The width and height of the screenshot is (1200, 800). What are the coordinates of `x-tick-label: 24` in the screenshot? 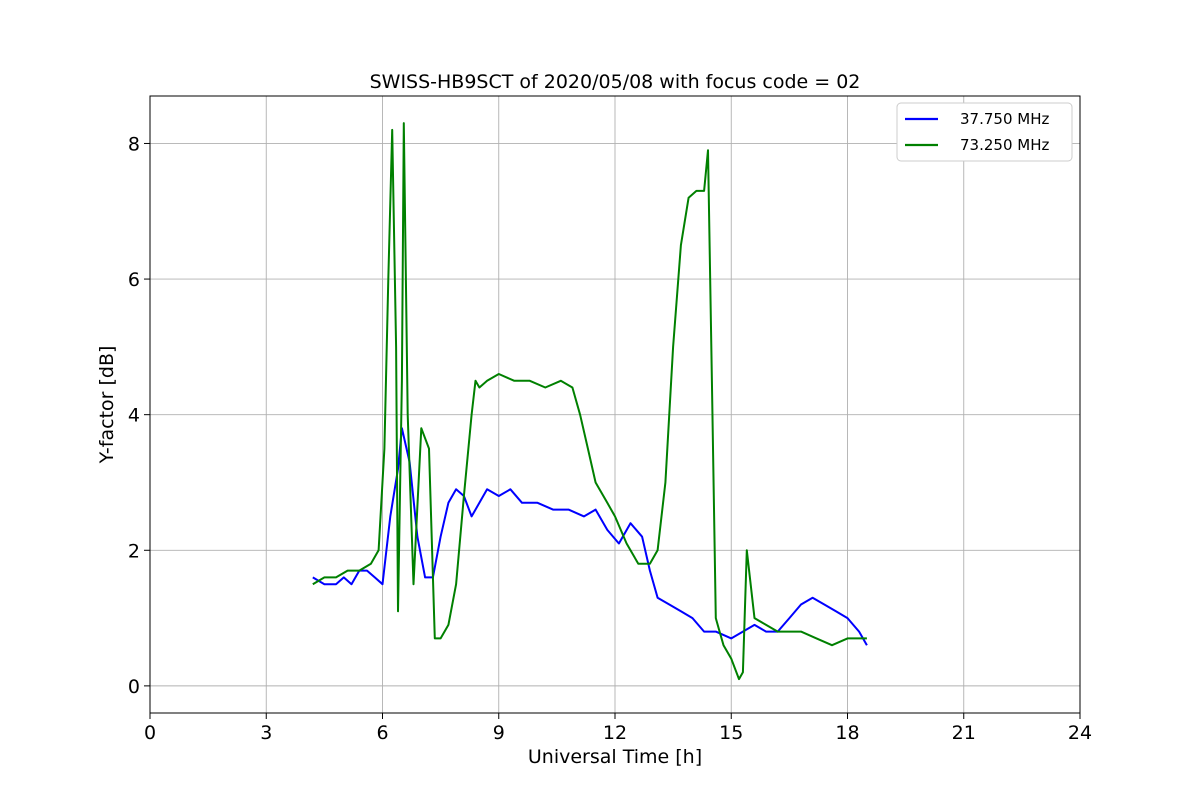 It's located at (1080, 733).